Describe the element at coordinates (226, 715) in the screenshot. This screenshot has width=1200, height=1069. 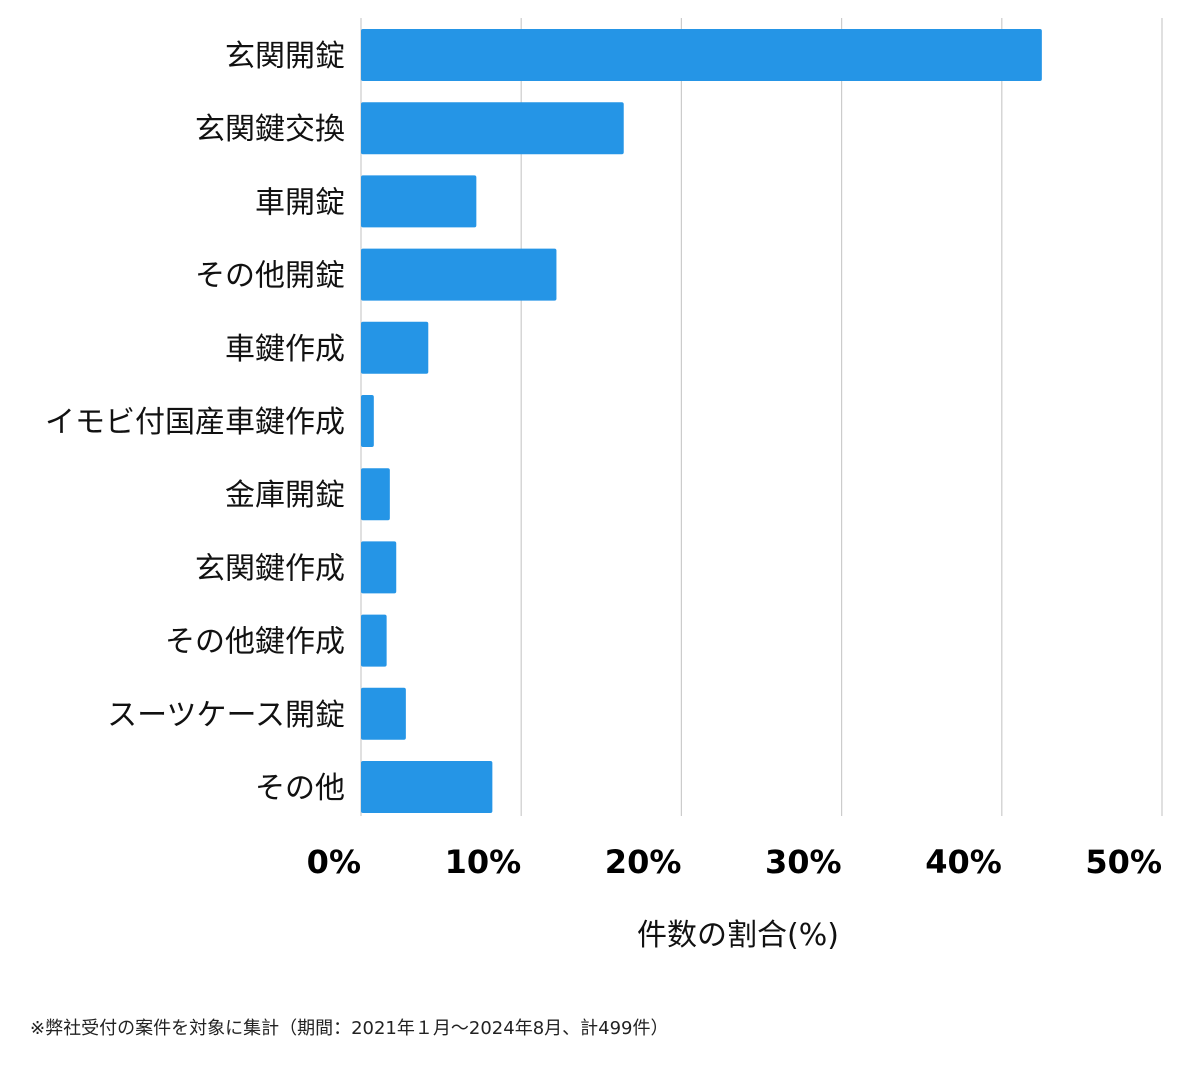
I see `category-label: スーツケース開錠` at that location.